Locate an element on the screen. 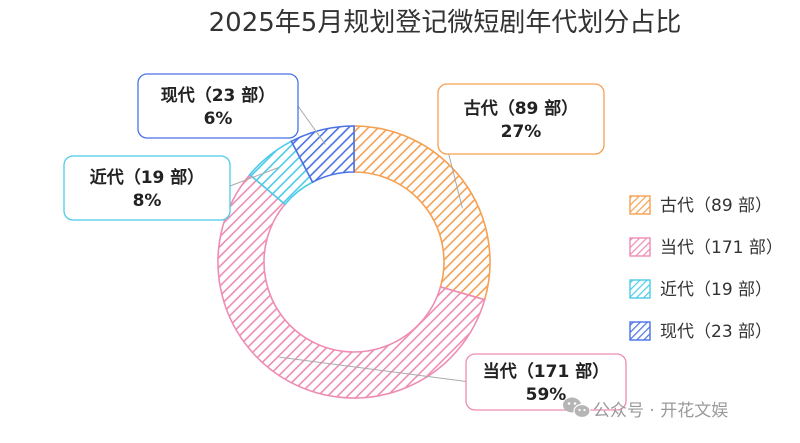  watermark-text: 公众号 · 开花文娱 is located at coordinates (660, 411).